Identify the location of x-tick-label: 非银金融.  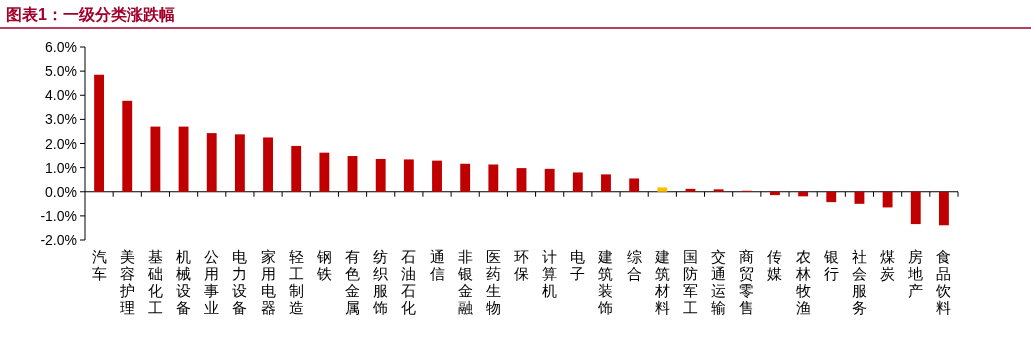
(464, 282).